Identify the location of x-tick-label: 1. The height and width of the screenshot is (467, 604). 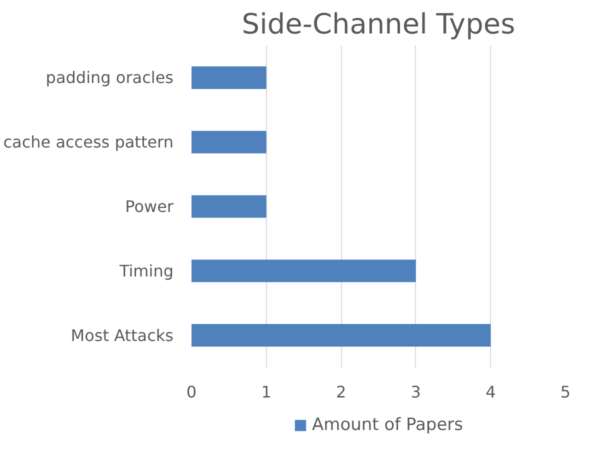
(266, 392).